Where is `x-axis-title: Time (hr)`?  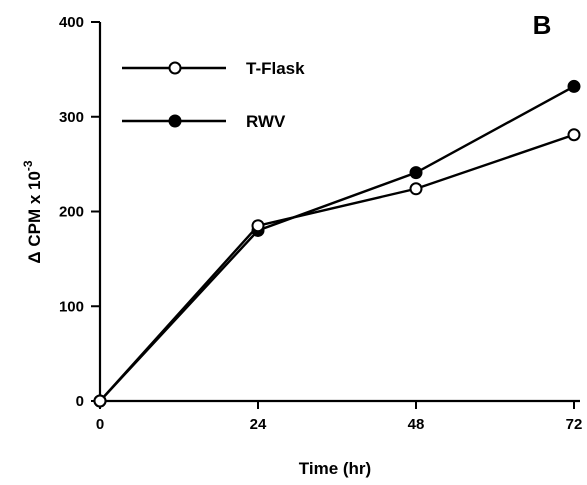
x-axis-title: Time (hr) is located at coordinates (335, 468).